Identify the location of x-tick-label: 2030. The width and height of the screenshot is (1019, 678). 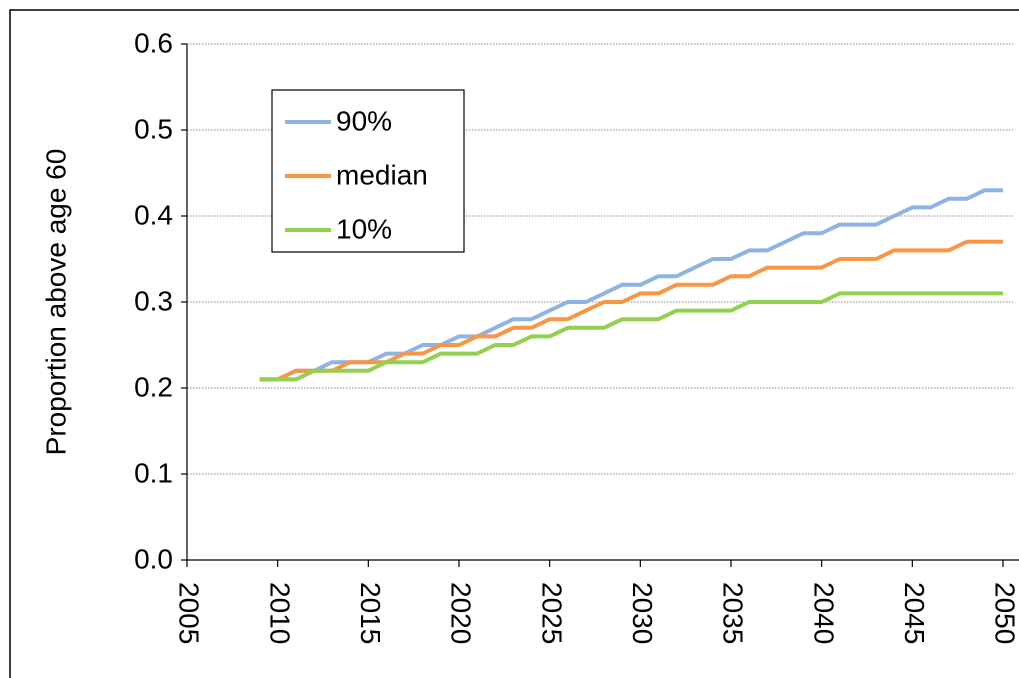
(642, 613).